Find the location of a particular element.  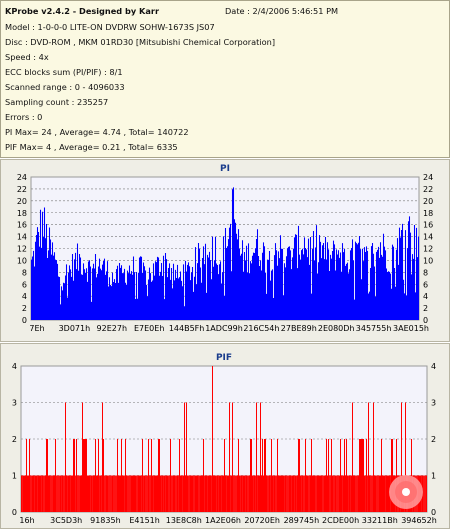

y-tick-label-left: 24 is located at coordinates (22, 177).